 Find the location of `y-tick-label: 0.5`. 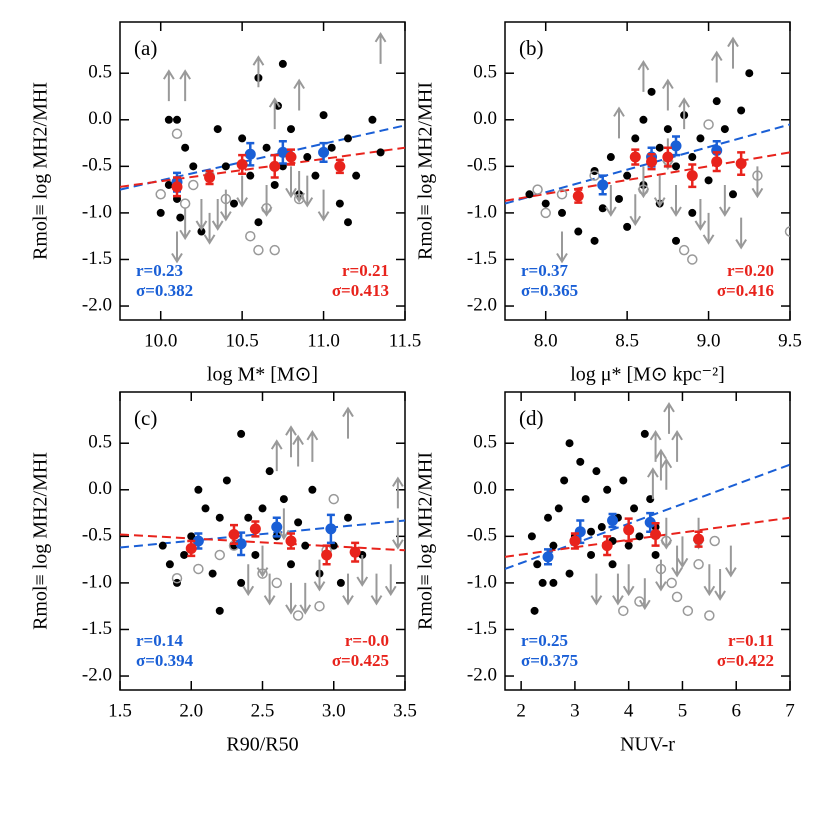

y-tick-label: 0.5 is located at coordinates (100, 442).